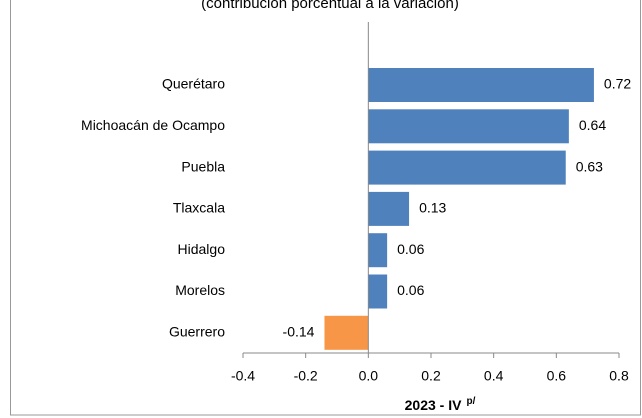 The height and width of the screenshot is (418, 642). I want to click on y-tick-label: Michoacán de Ocampo, so click(153, 125).